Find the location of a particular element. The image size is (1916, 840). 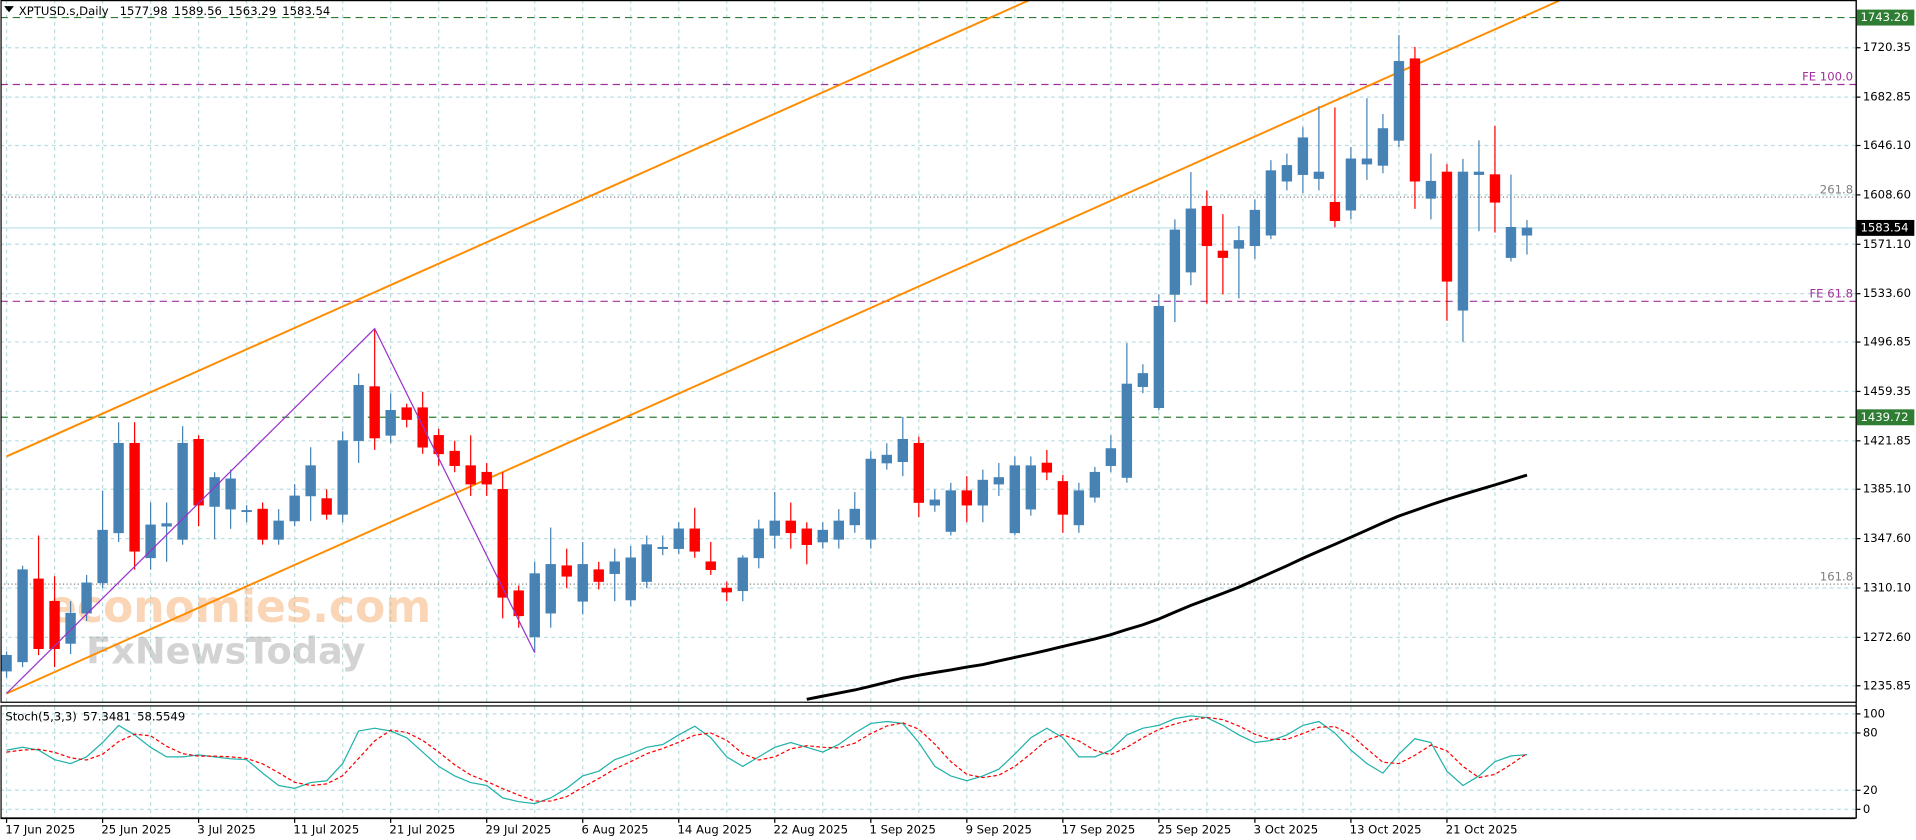

y-tick-label: 80 is located at coordinates (1870, 732).